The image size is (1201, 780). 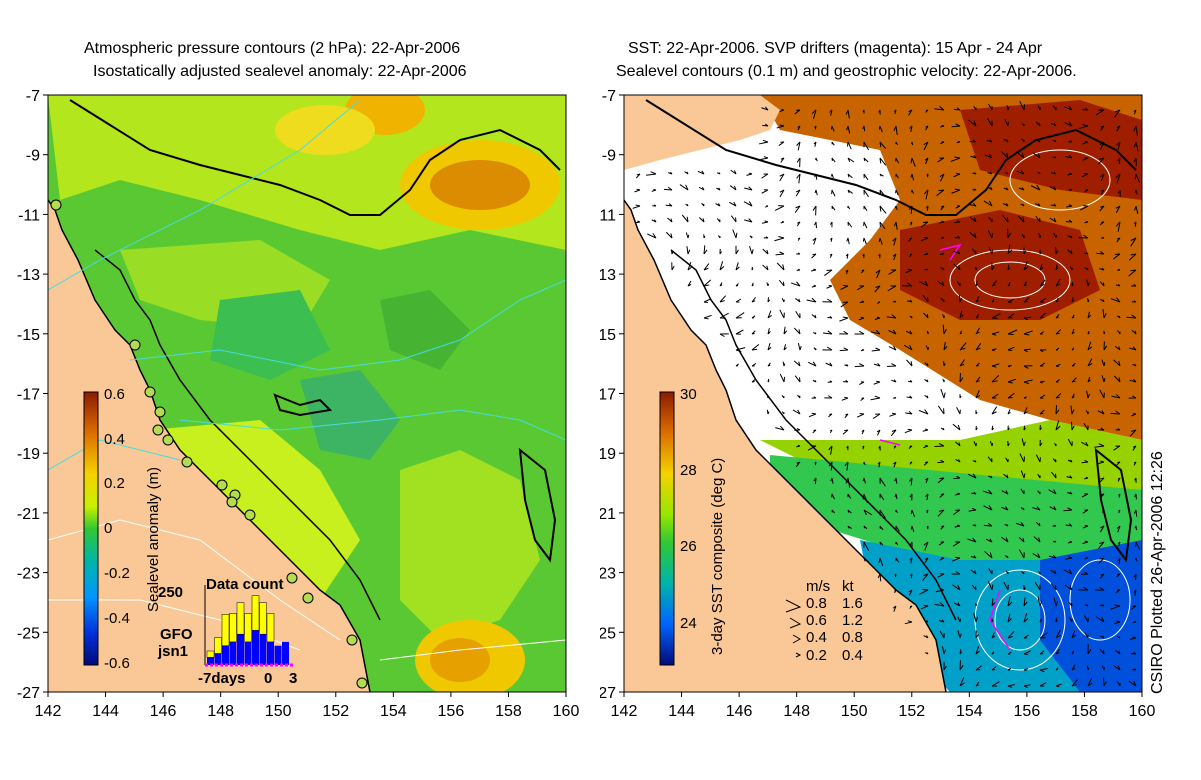 What do you see at coordinates (608, 215) in the screenshot?
I see `y-tick-label: -11` at bounding box center [608, 215].